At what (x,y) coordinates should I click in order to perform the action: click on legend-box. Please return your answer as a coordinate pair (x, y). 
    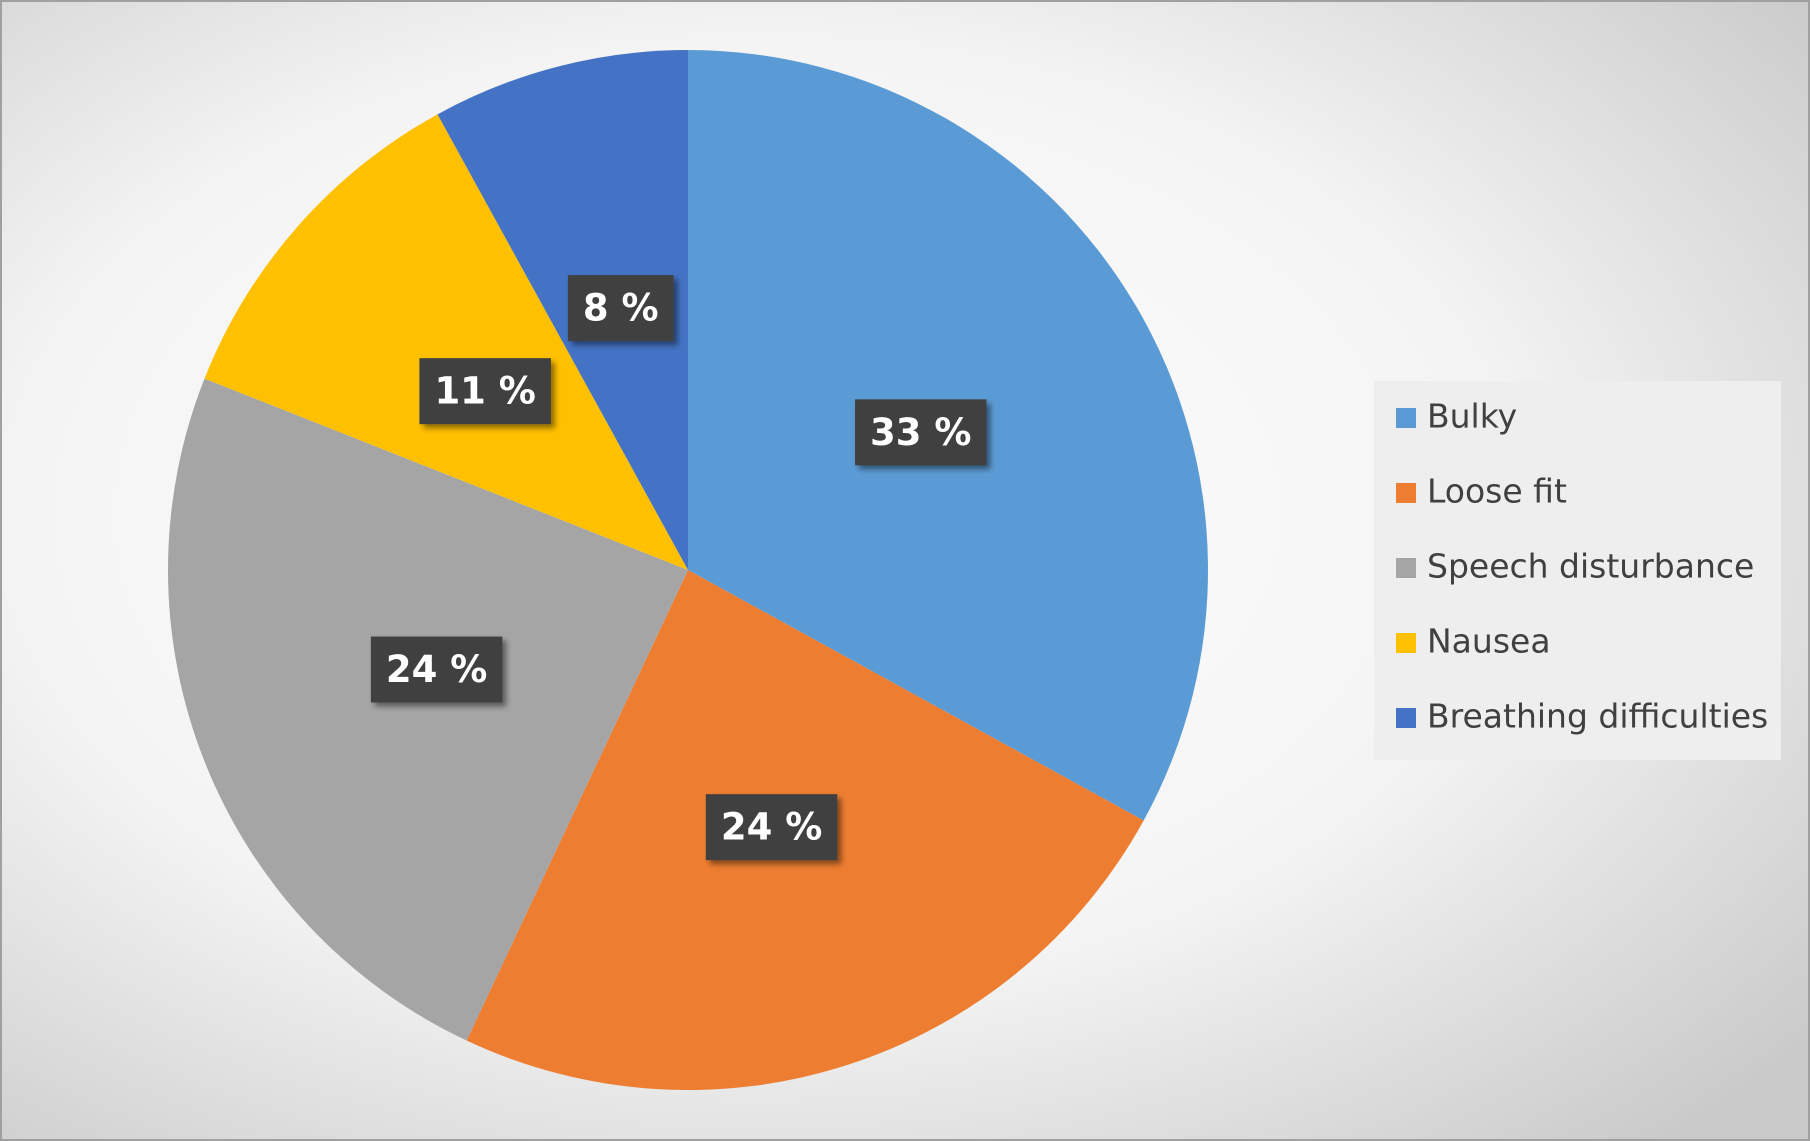
    Looking at the image, I should click on (1577, 570).